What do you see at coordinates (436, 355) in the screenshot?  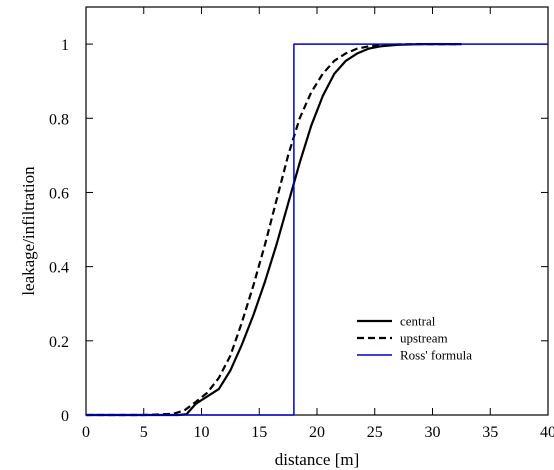 I see `legend-ross-formula-label: Ross' formula` at bounding box center [436, 355].